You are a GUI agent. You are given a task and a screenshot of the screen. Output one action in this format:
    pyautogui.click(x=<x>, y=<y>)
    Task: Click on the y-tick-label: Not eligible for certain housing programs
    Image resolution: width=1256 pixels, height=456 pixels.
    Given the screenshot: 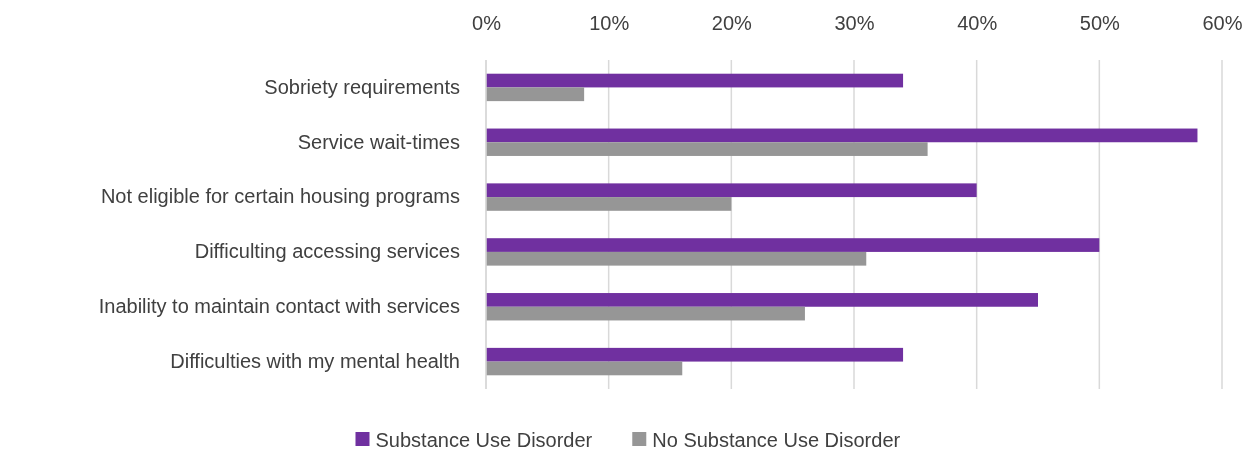 What is the action you would take?
    pyautogui.click(x=280, y=196)
    